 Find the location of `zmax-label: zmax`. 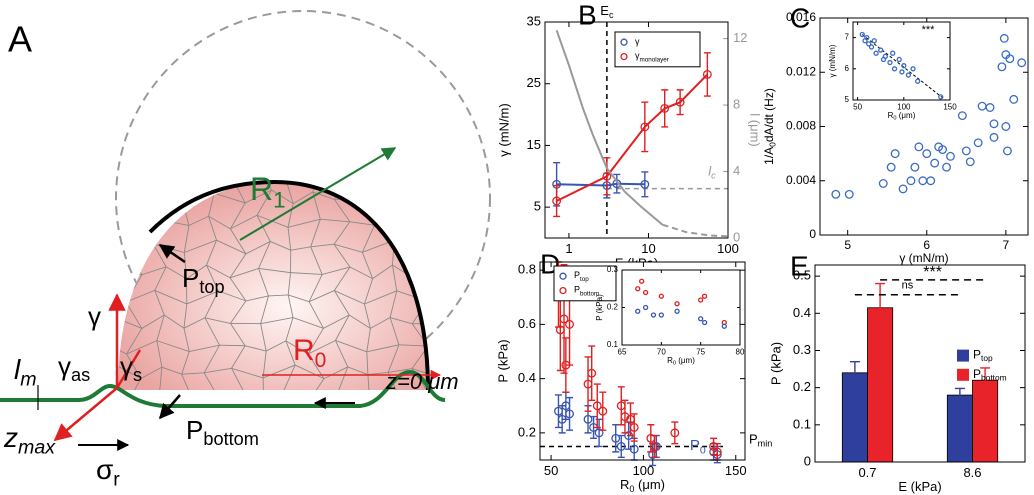

zmax-label: zmax is located at coordinates (29, 440).